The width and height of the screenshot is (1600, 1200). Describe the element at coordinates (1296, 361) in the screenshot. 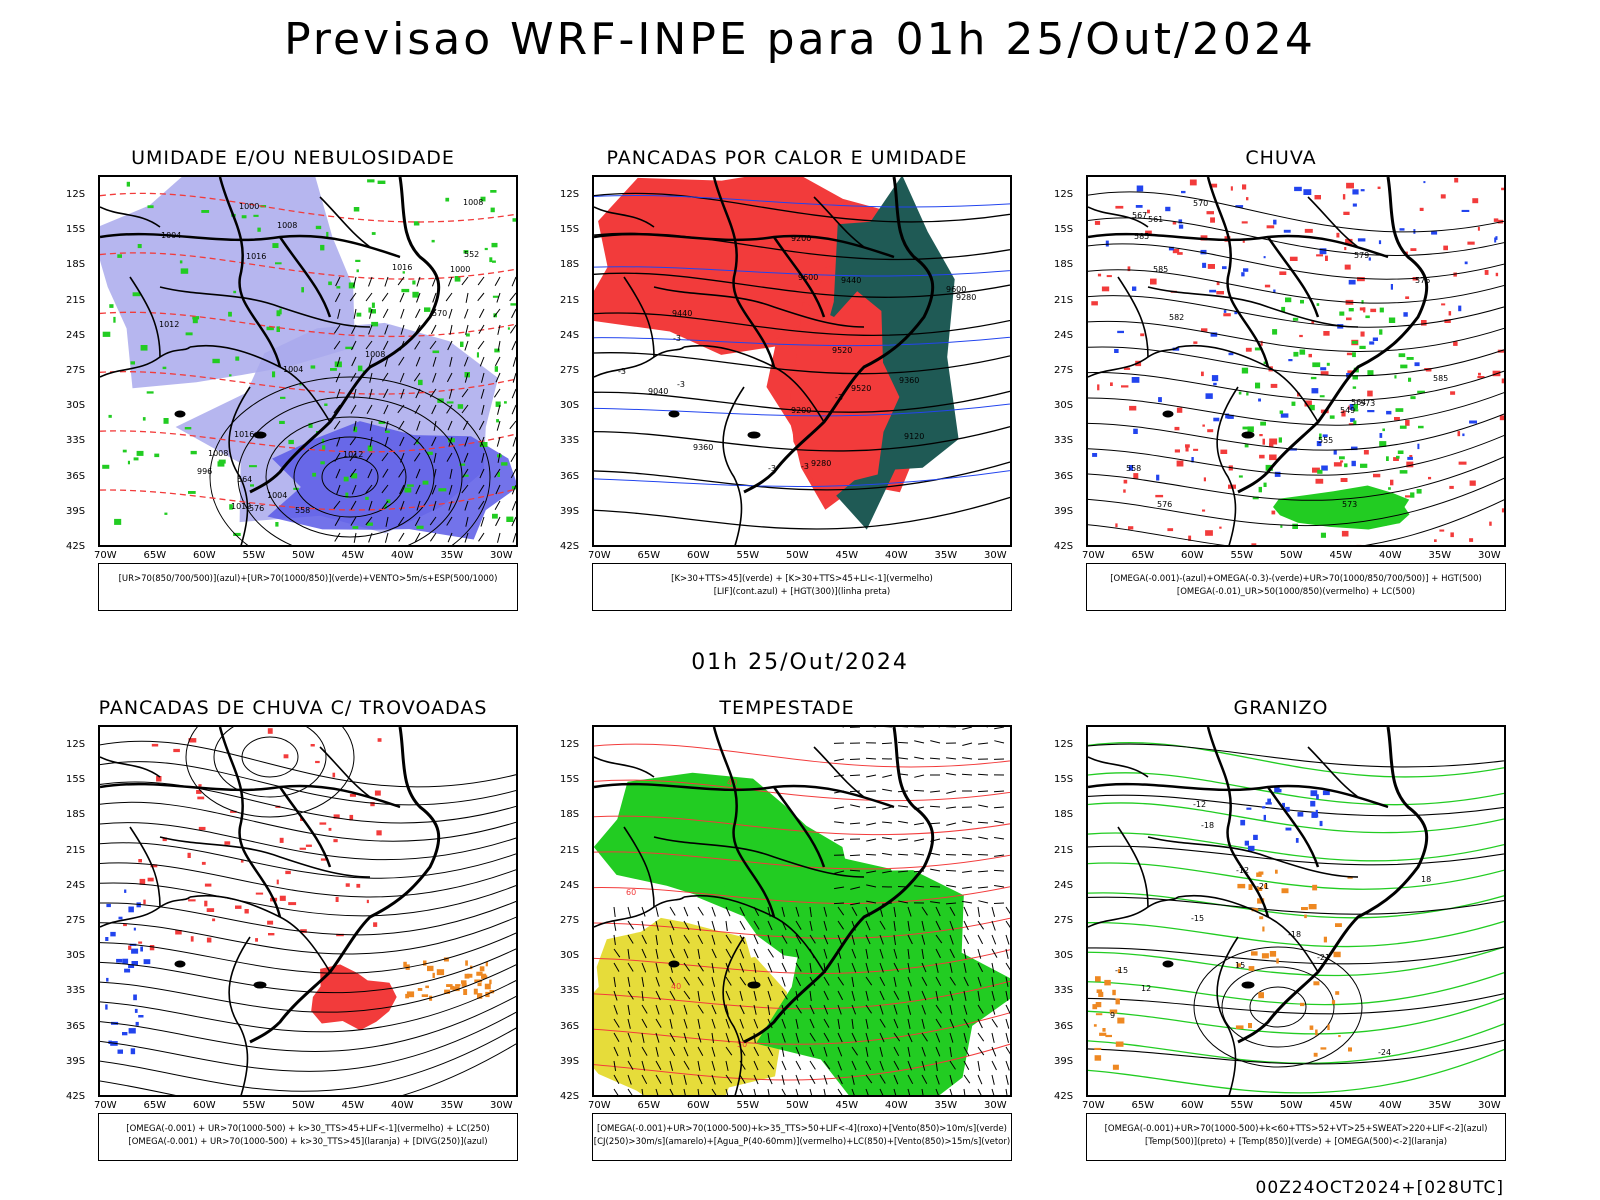

I see `height-contour` at that location.